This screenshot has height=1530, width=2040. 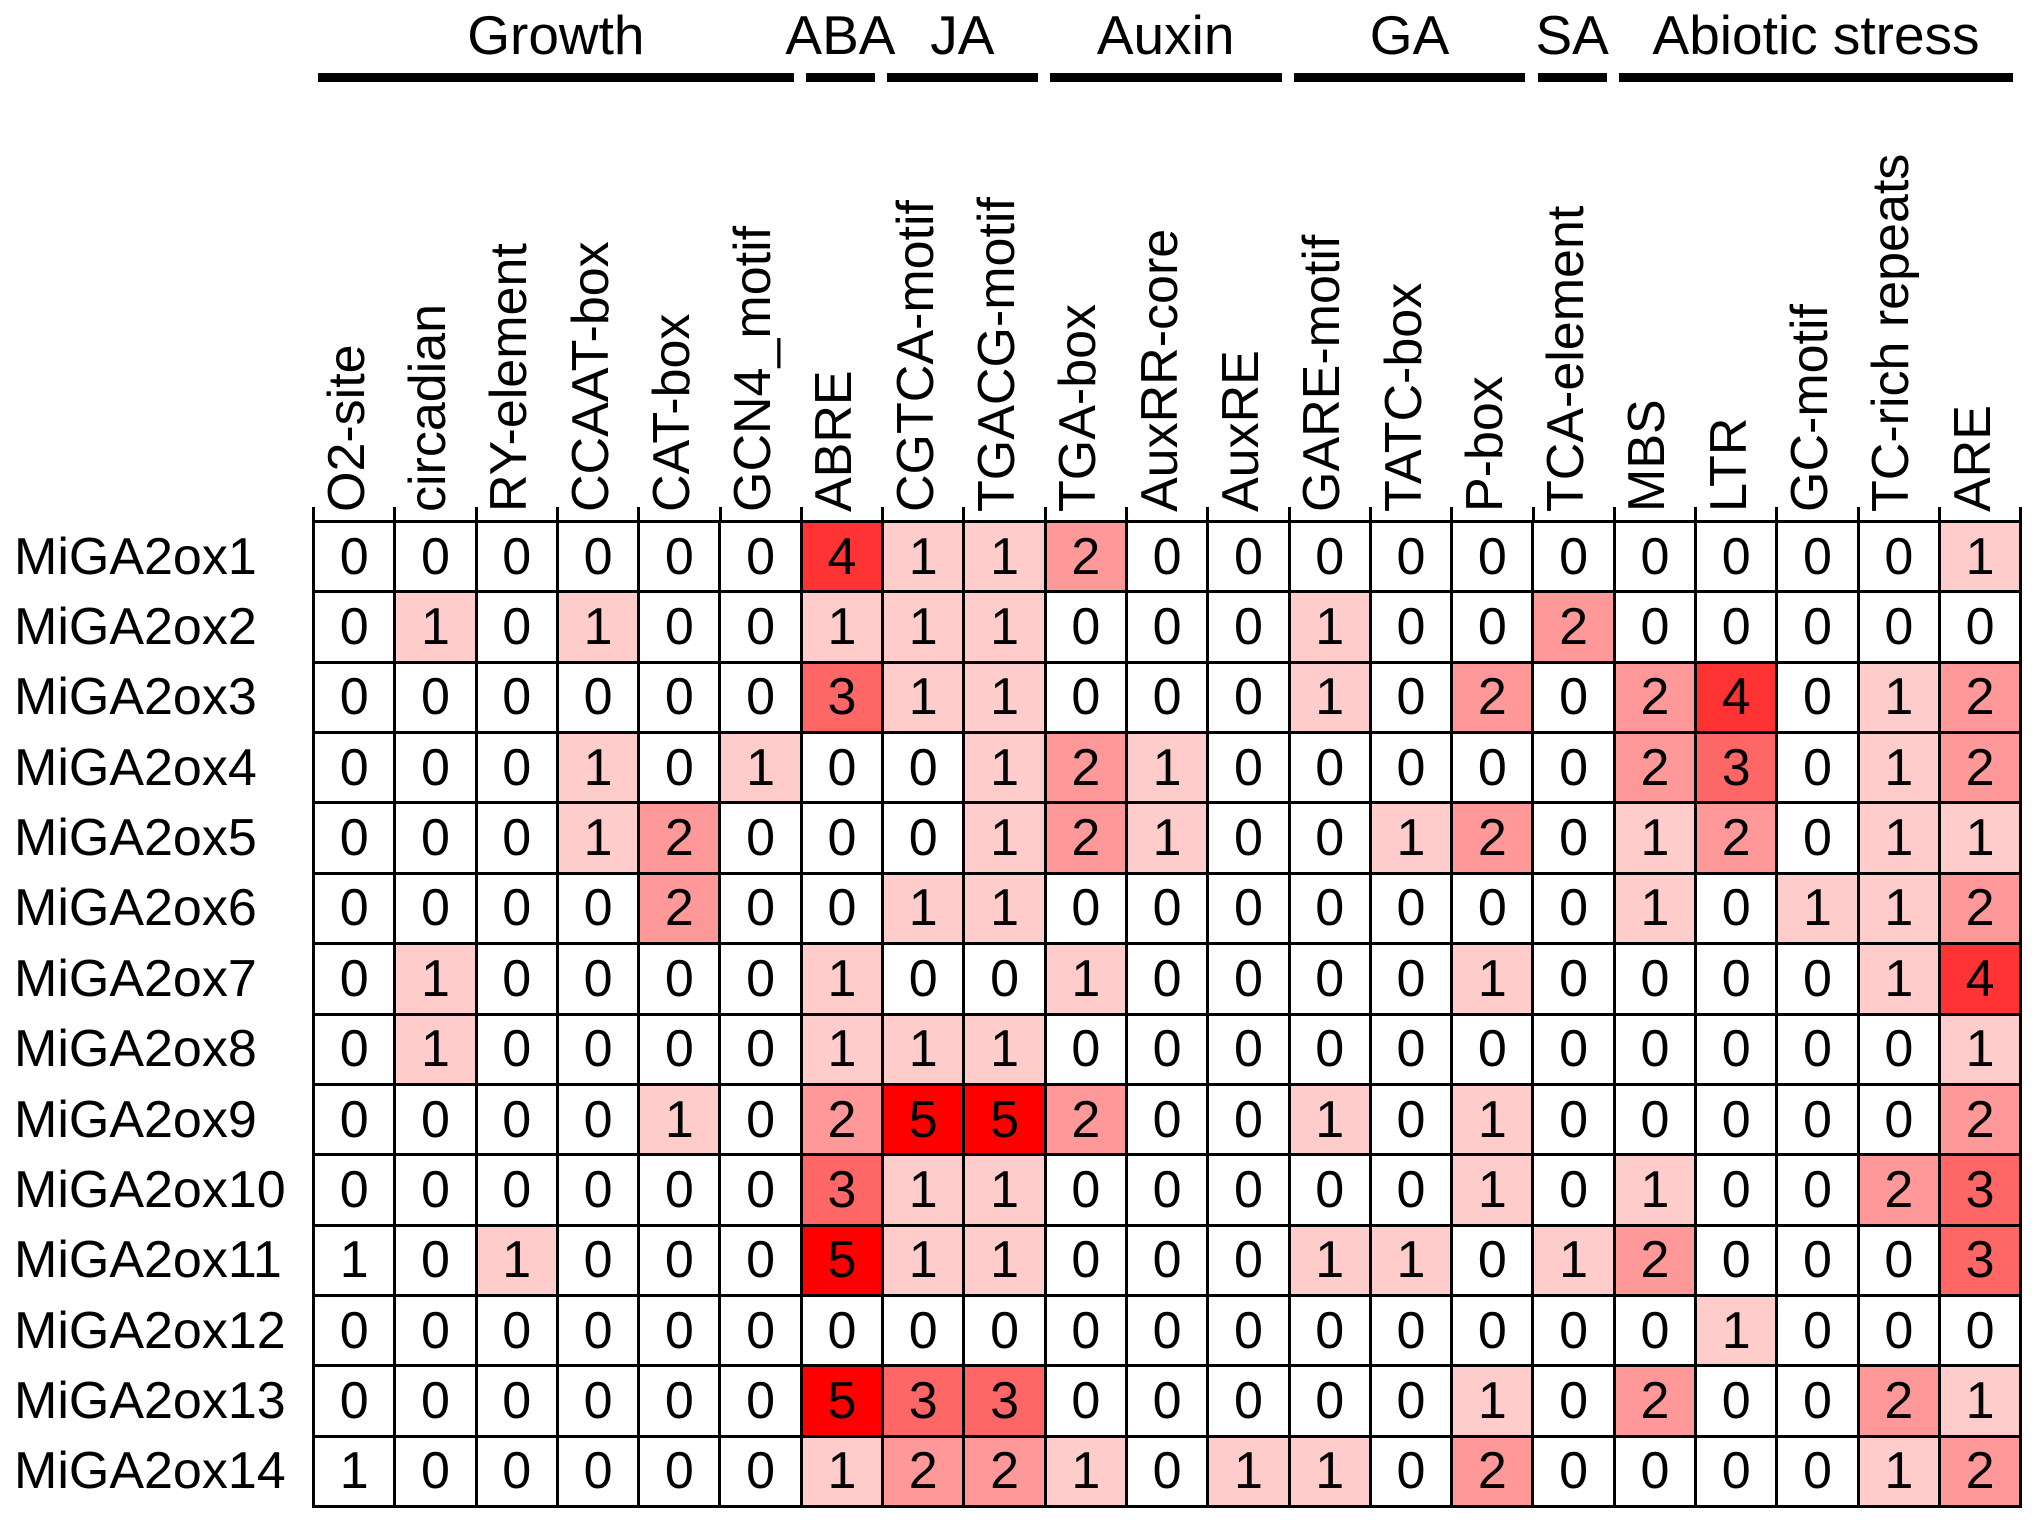 What do you see at coordinates (1647, 455) in the screenshot?
I see `column-header-label: MBS` at bounding box center [1647, 455].